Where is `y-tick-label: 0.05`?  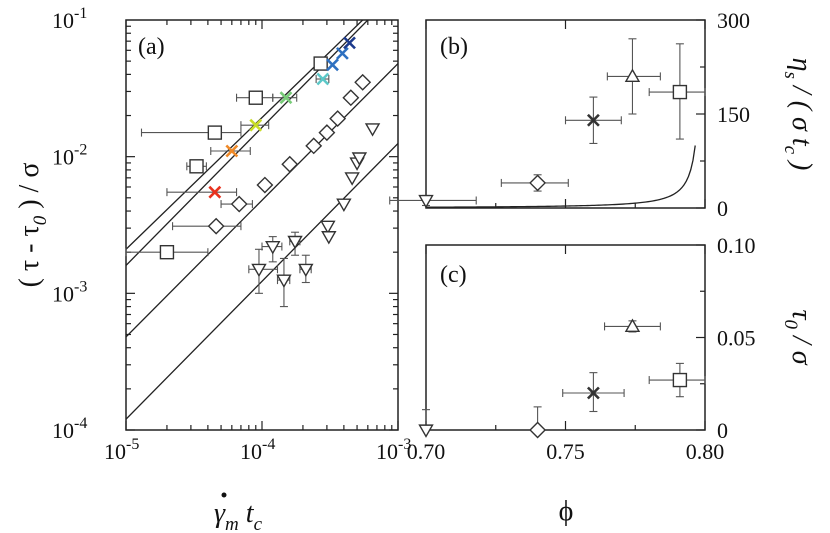
y-tick-label: 0.05 is located at coordinates (736, 338).